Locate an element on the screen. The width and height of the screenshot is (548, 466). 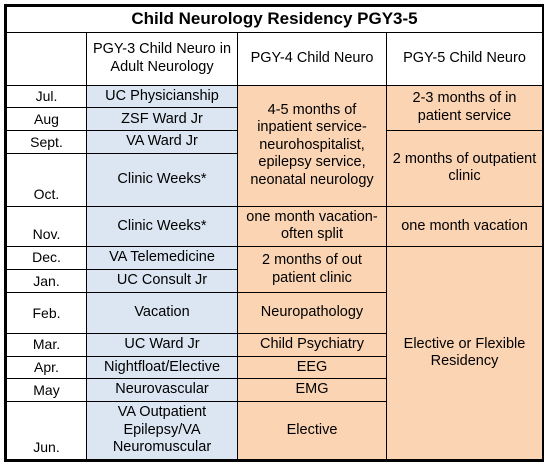
title-row: Child Neurology Residency PGY3-5 is located at coordinates (274, 19).